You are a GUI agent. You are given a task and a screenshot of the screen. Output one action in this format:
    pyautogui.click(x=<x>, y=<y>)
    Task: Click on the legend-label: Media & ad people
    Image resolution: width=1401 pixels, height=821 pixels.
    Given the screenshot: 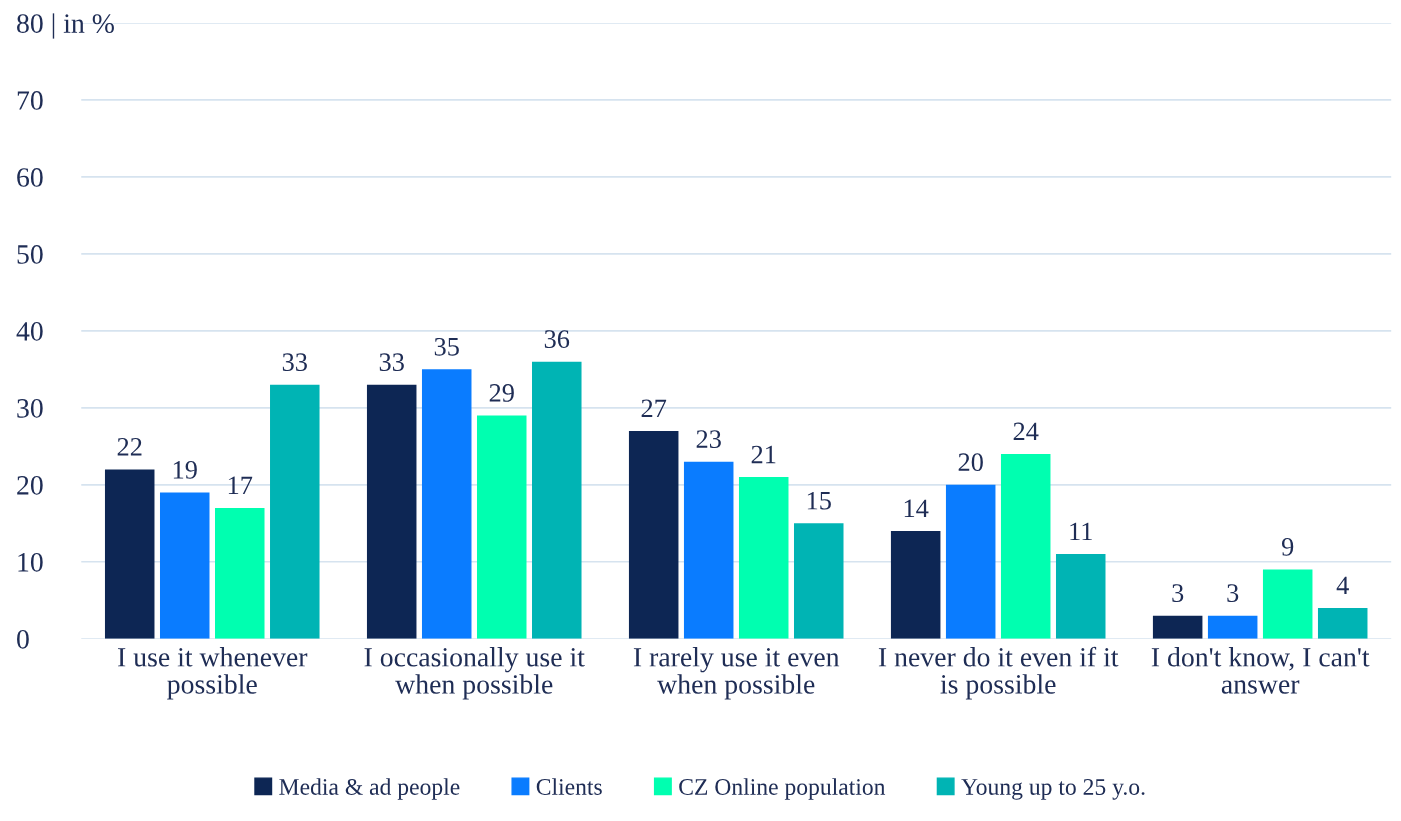 What is the action you would take?
    pyautogui.click(x=369, y=789)
    